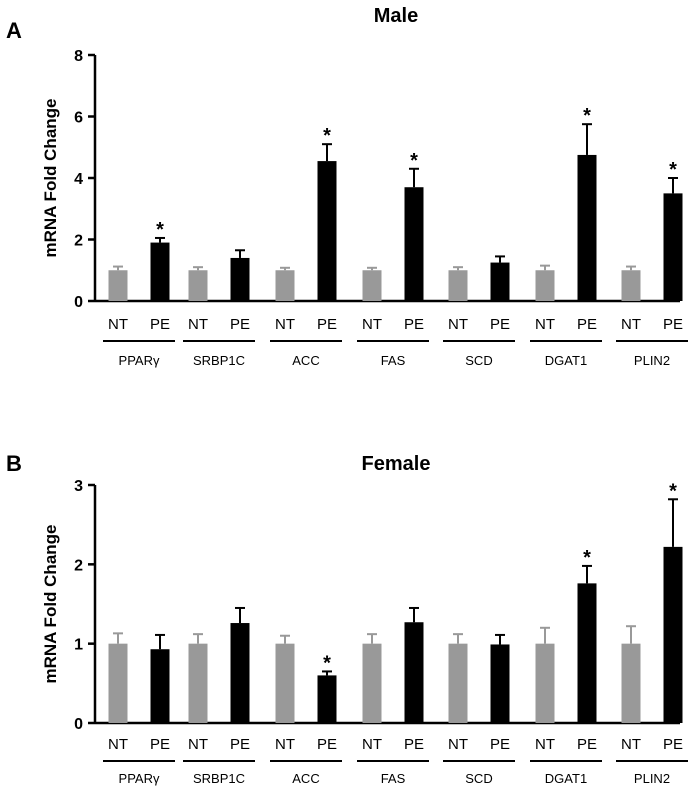 The width and height of the screenshot is (698, 786). What do you see at coordinates (652, 778) in the screenshot?
I see `panel-b-group-label: PLIN2` at bounding box center [652, 778].